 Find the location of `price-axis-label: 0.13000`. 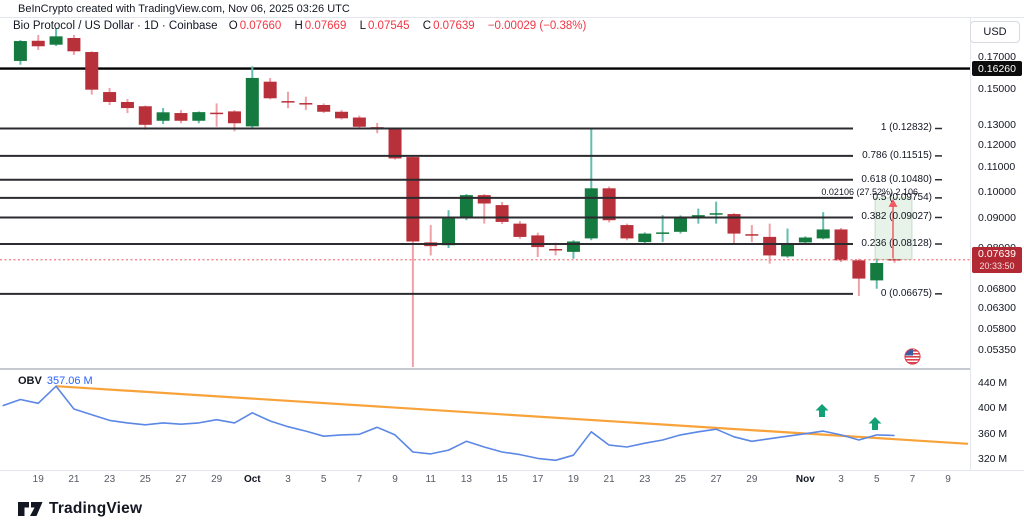

price-axis-label: 0.13000 is located at coordinates (997, 125).